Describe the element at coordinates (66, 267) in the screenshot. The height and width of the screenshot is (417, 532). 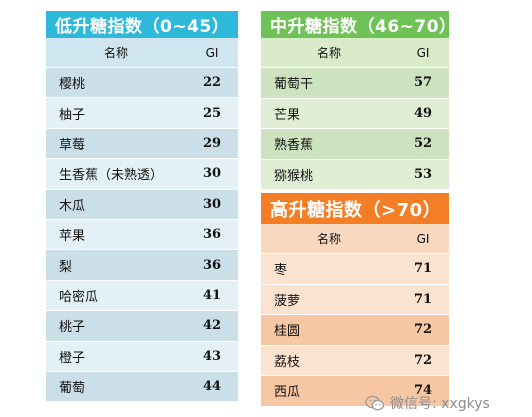
I see `fruit-name: 梨` at that location.